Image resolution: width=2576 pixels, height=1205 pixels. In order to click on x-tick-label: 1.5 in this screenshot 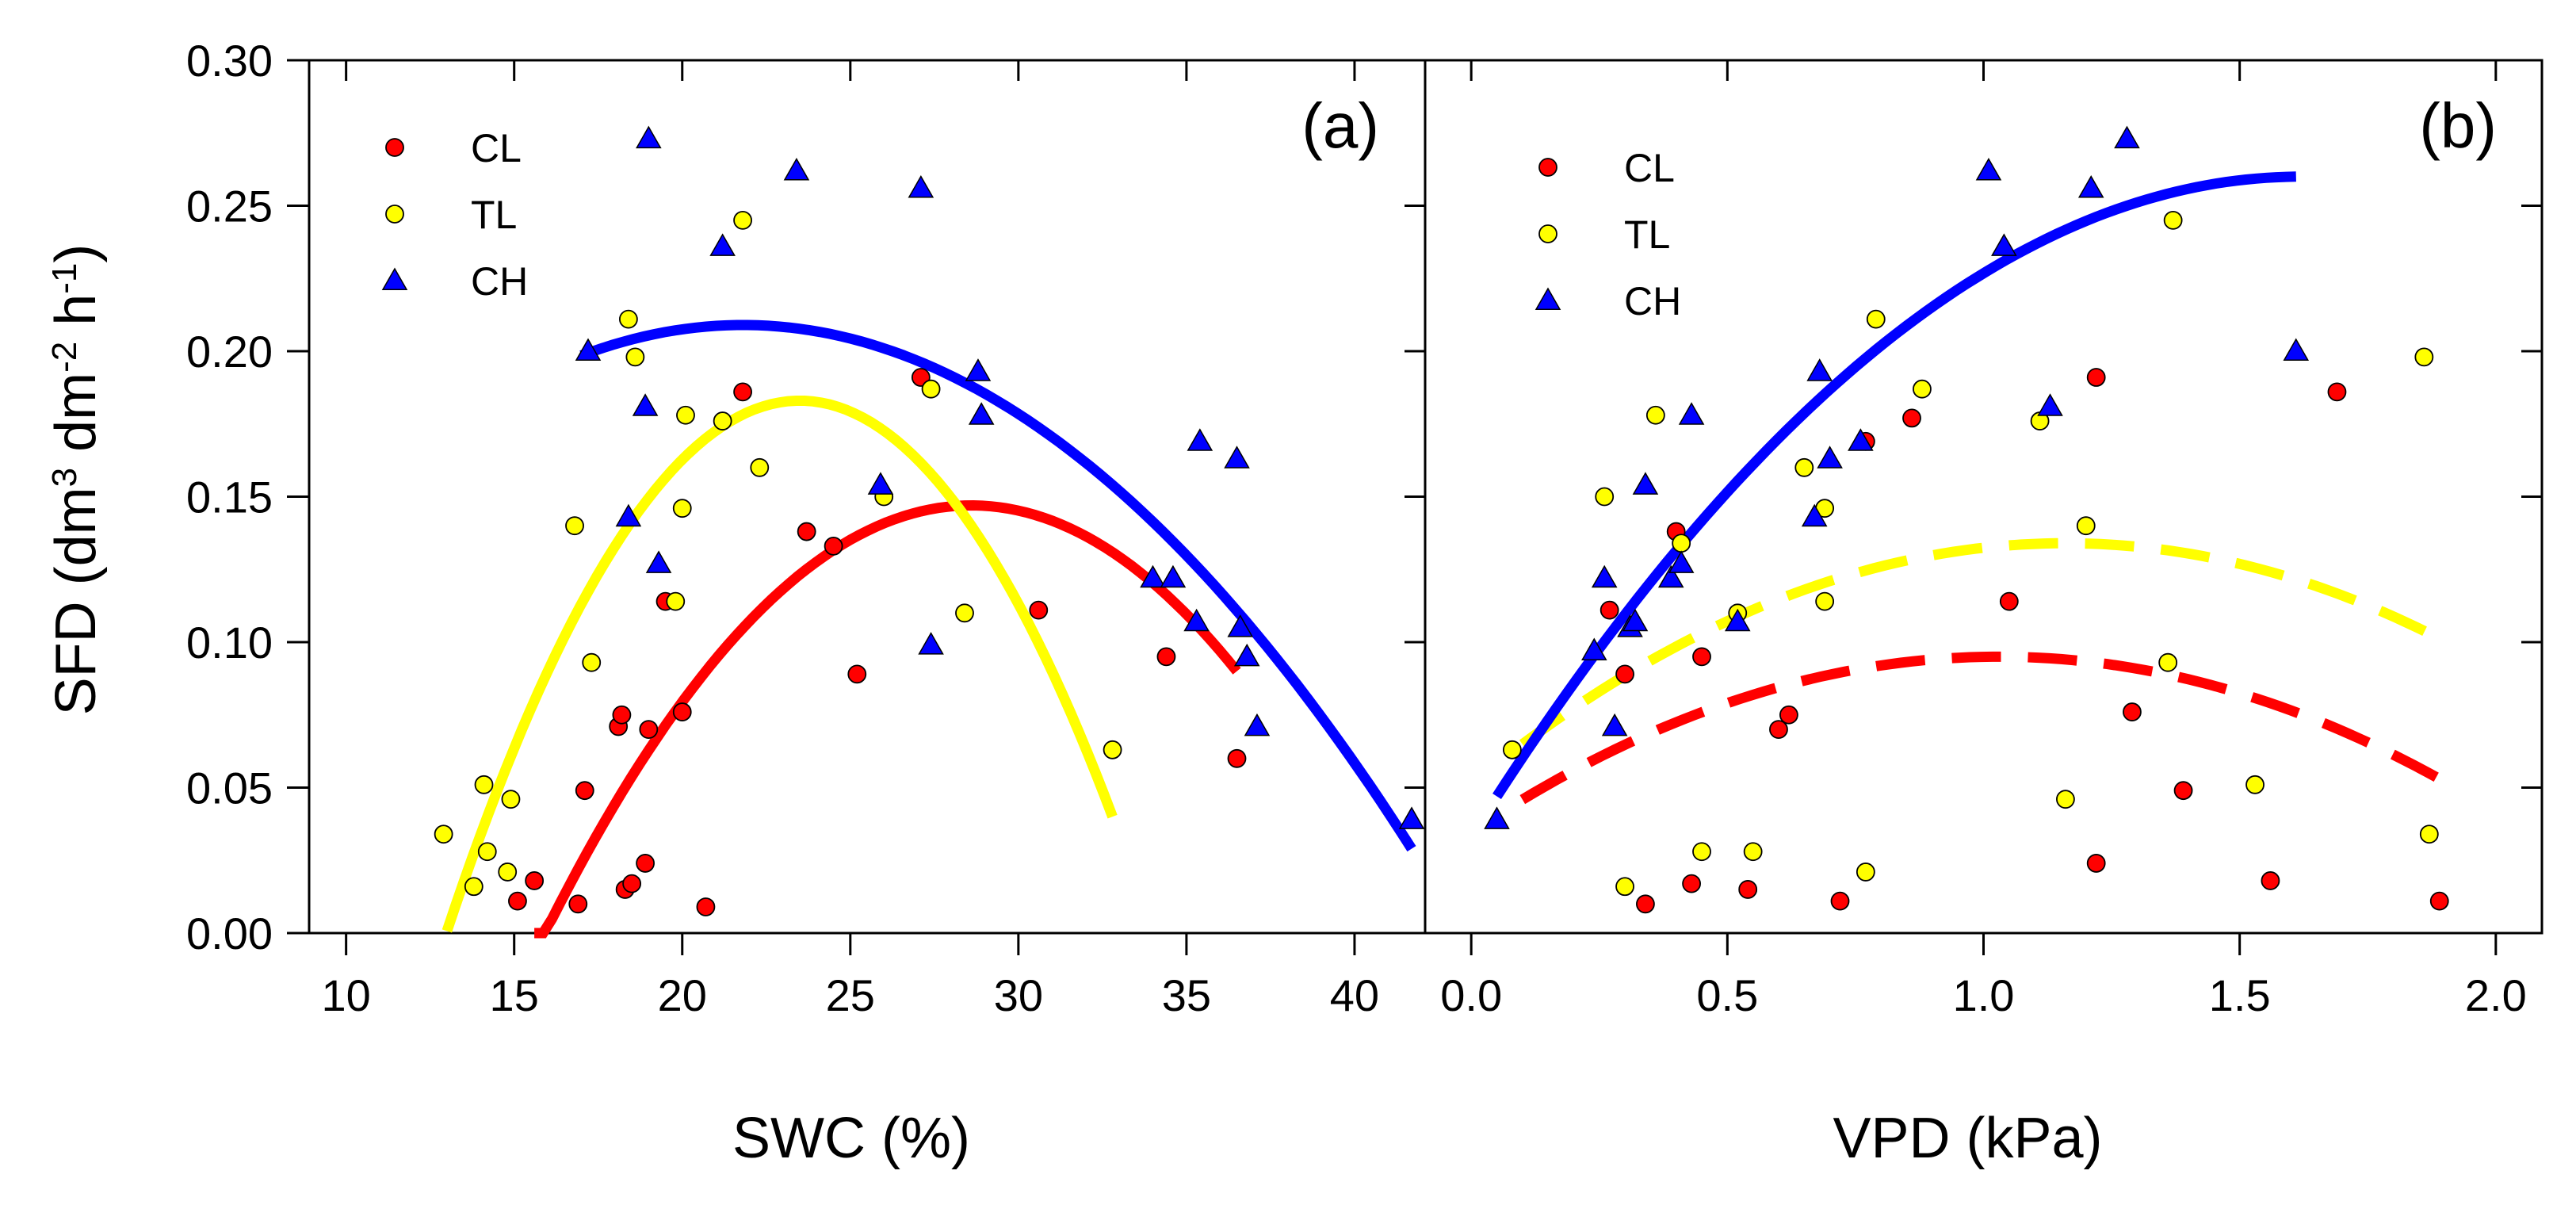, I will do `click(2240, 995)`.